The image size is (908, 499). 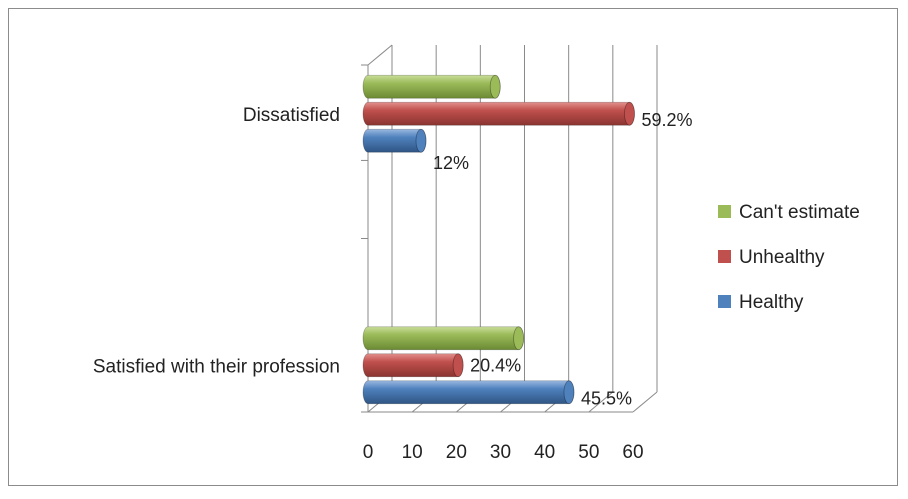 I want to click on left-wall-top-edge, so click(x=380, y=55).